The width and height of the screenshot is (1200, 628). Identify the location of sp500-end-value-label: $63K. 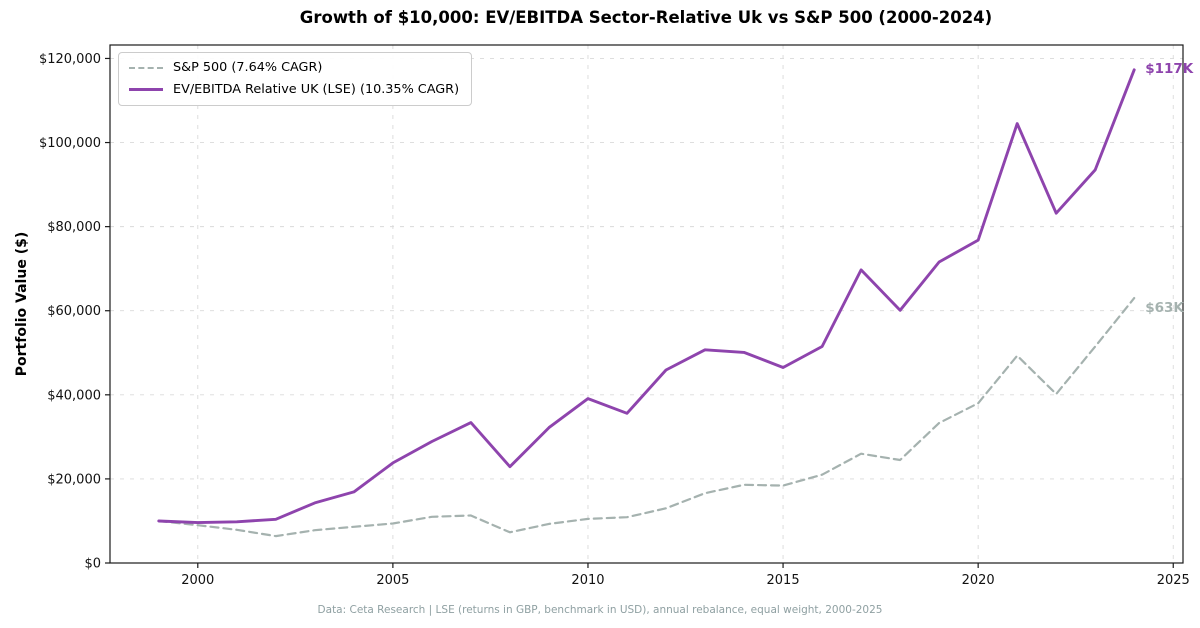
(1164, 308).